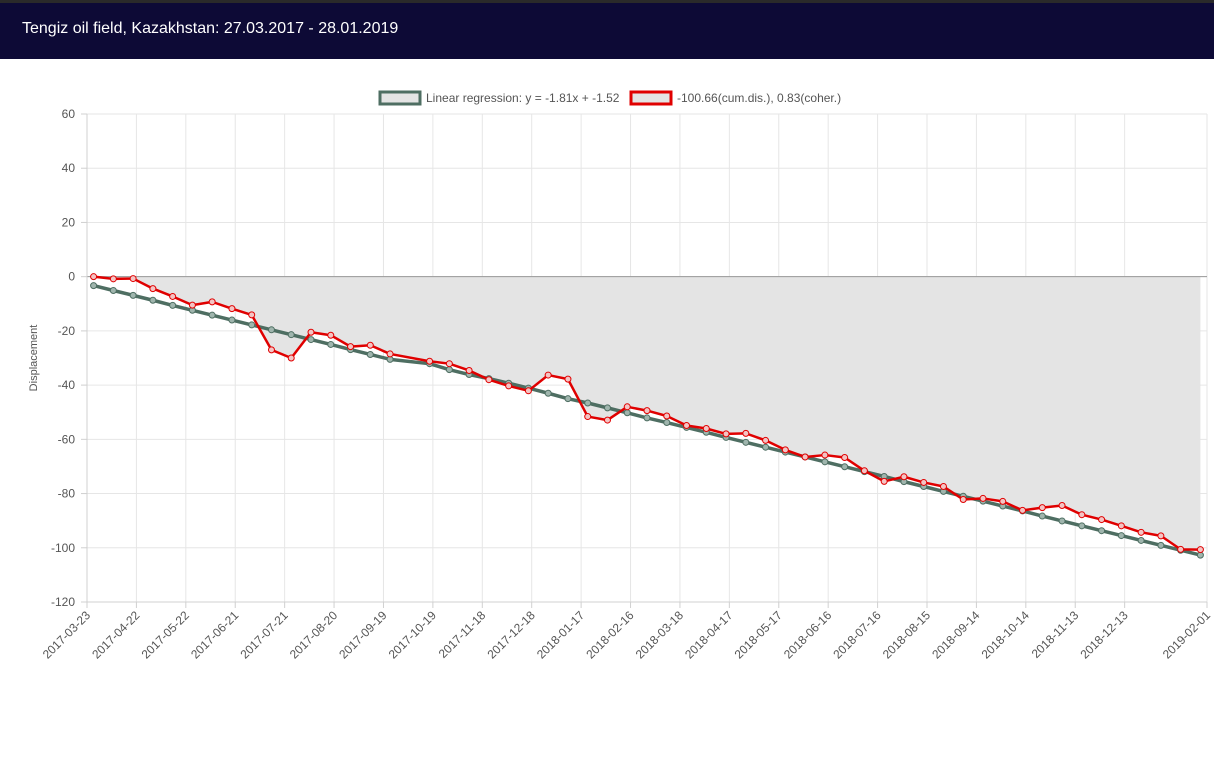  Describe the element at coordinates (523, 98) in the screenshot. I see `legend-label-regression: Linear regression: y = -1.81x + -1.52` at that location.